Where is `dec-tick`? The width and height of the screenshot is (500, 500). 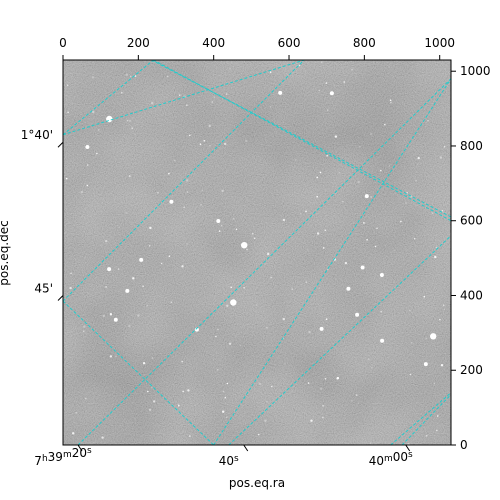 dec-tick is located at coordinates (60, 298).